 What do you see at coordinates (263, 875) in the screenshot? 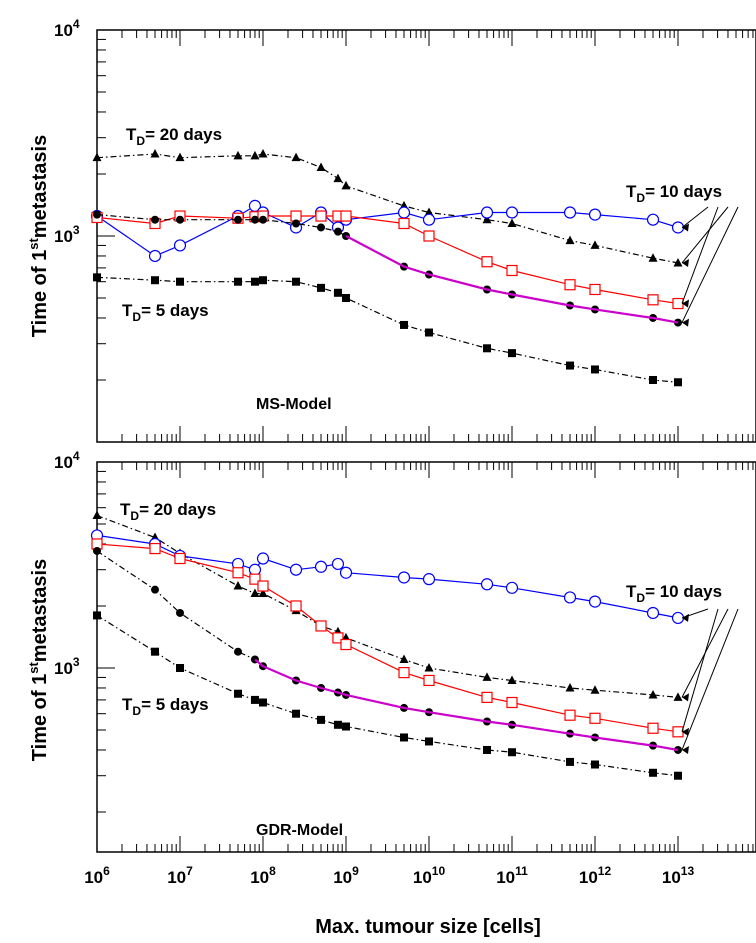
I see `x-tick-label: 10⁸` at bounding box center [263, 875].